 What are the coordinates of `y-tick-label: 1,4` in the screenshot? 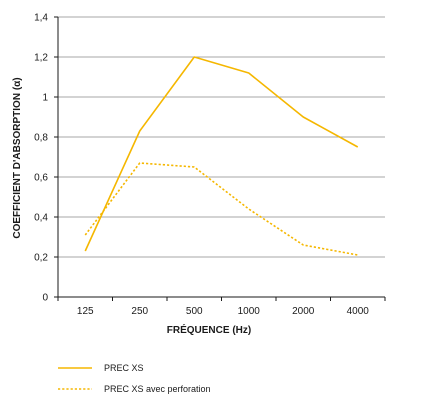 It's located at (41, 18).